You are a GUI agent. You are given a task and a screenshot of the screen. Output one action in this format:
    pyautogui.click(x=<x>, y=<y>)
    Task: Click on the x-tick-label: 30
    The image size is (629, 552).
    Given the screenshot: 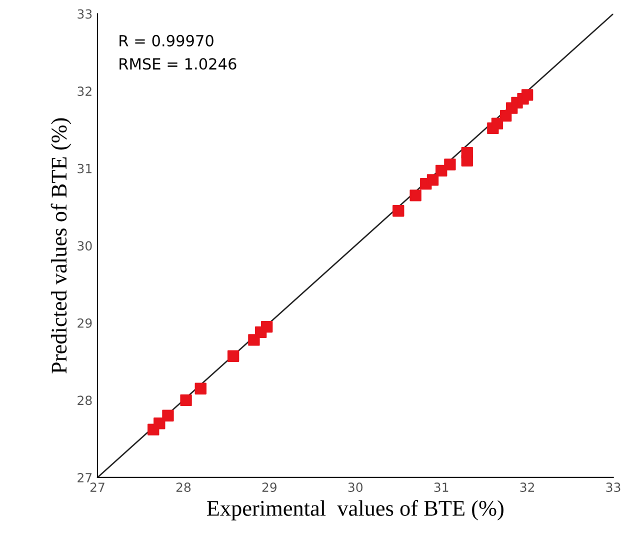 What is the action you would take?
    pyautogui.click(x=355, y=487)
    